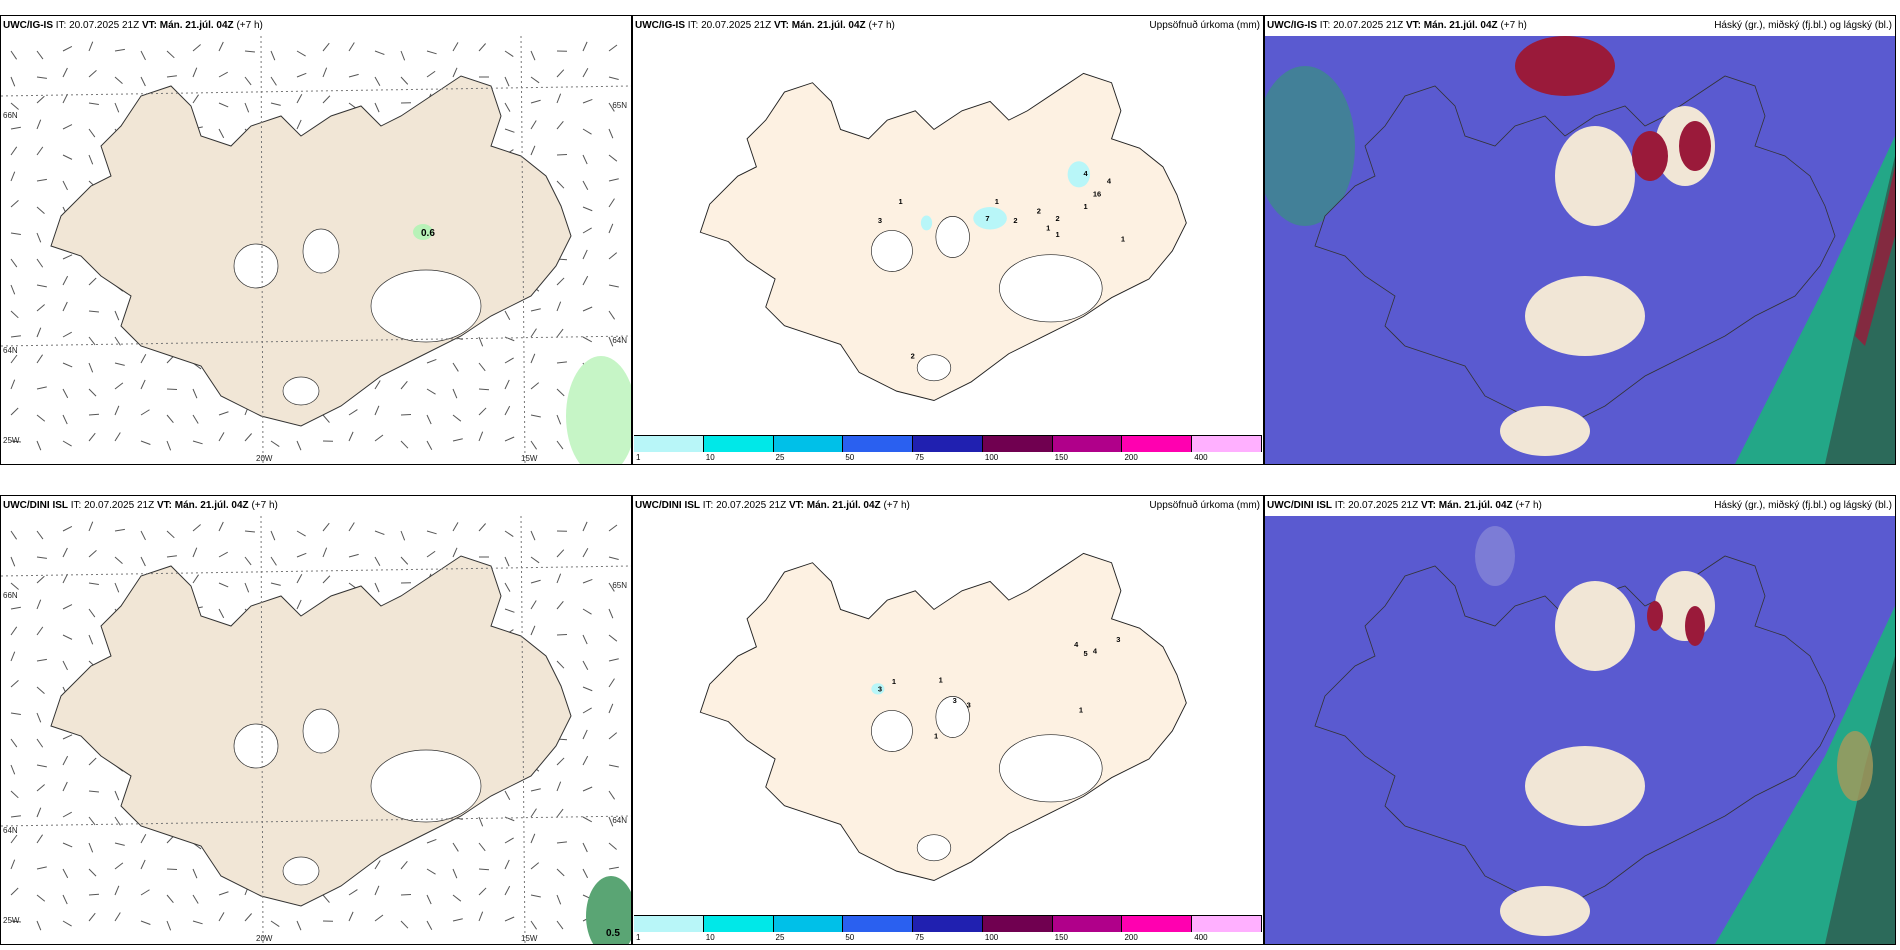  What do you see at coordinates (619, 585) in the screenshot?
I see `lat-label: 65N` at bounding box center [619, 585].